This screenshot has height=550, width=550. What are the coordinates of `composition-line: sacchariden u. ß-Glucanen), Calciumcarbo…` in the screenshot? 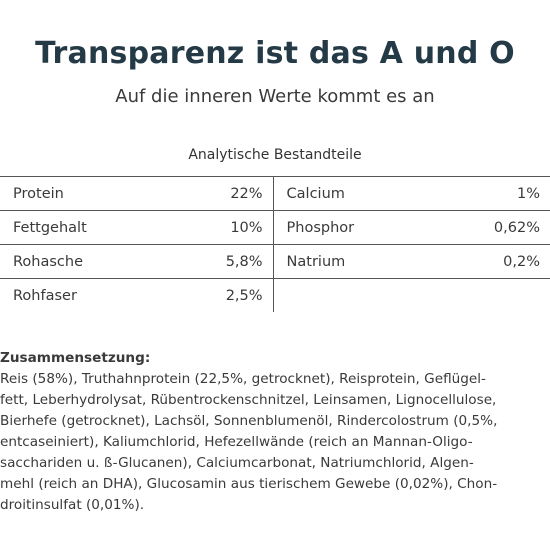 It's located at (237, 463).